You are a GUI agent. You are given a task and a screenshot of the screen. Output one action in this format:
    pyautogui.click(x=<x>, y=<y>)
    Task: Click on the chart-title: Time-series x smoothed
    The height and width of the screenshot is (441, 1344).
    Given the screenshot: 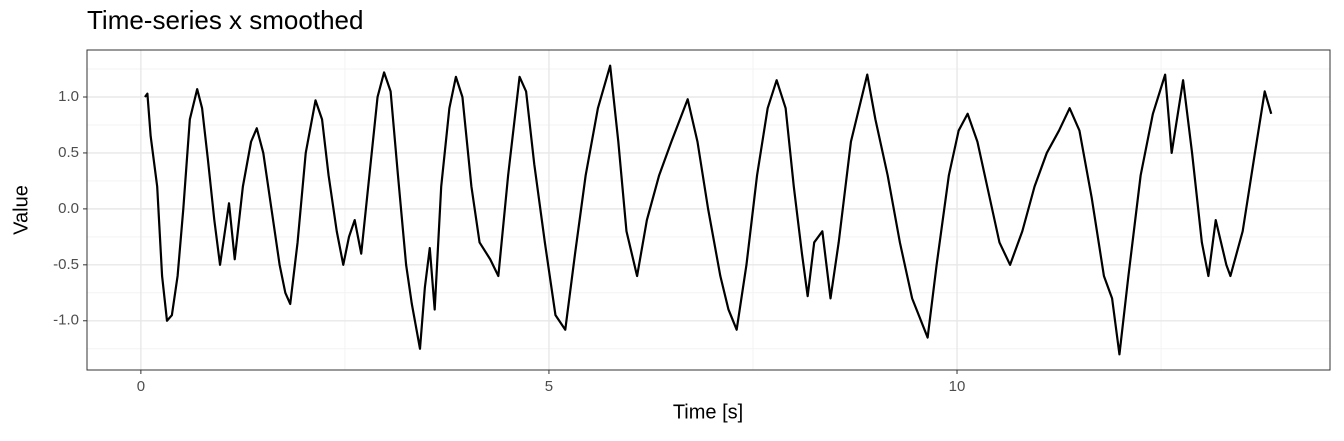 What is the action you would take?
    pyautogui.click(x=225, y=20)
    